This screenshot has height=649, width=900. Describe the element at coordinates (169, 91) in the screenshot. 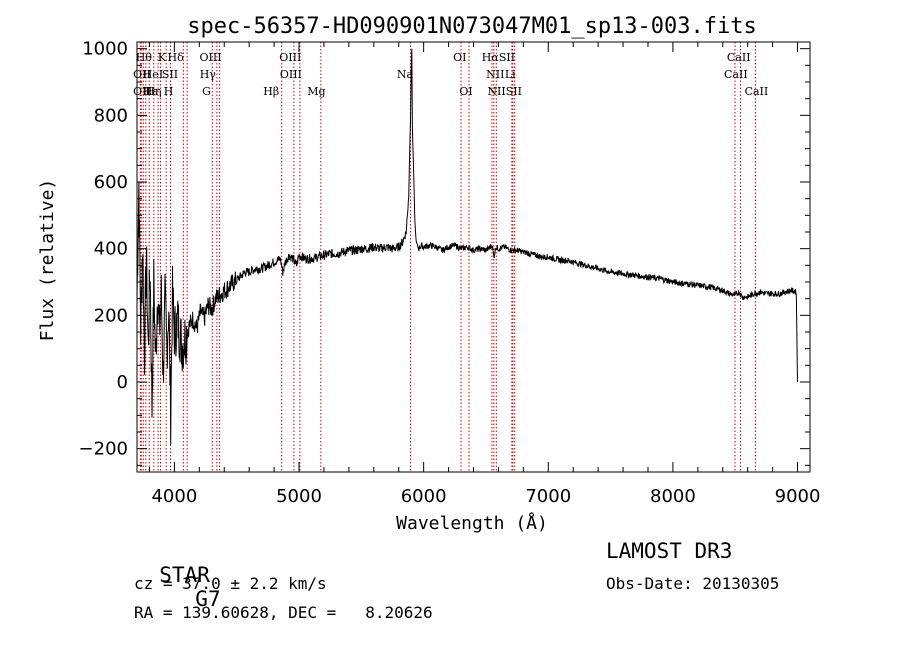

I see `line-label-h: H` at that location.